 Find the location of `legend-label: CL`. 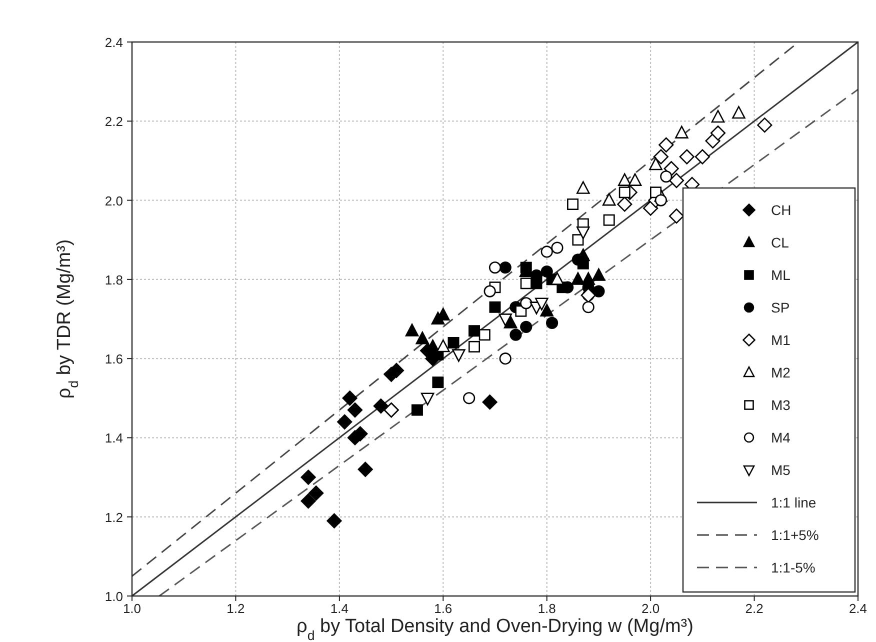

legend-label: CL is located at coordinates (780, 242).